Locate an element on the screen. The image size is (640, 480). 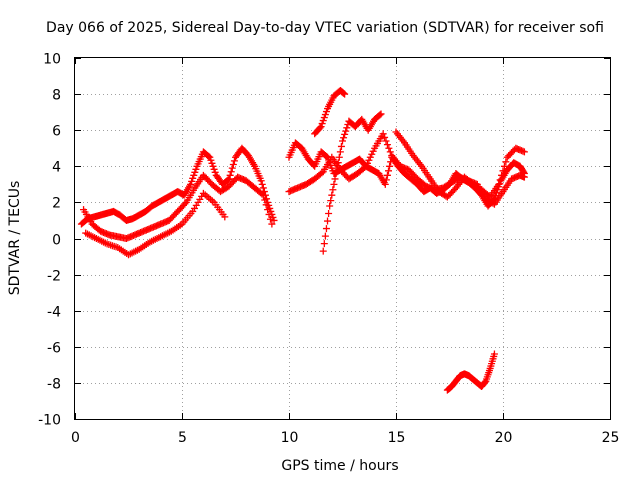
x-tick-label: 10 is located at coordinates (290, 438).